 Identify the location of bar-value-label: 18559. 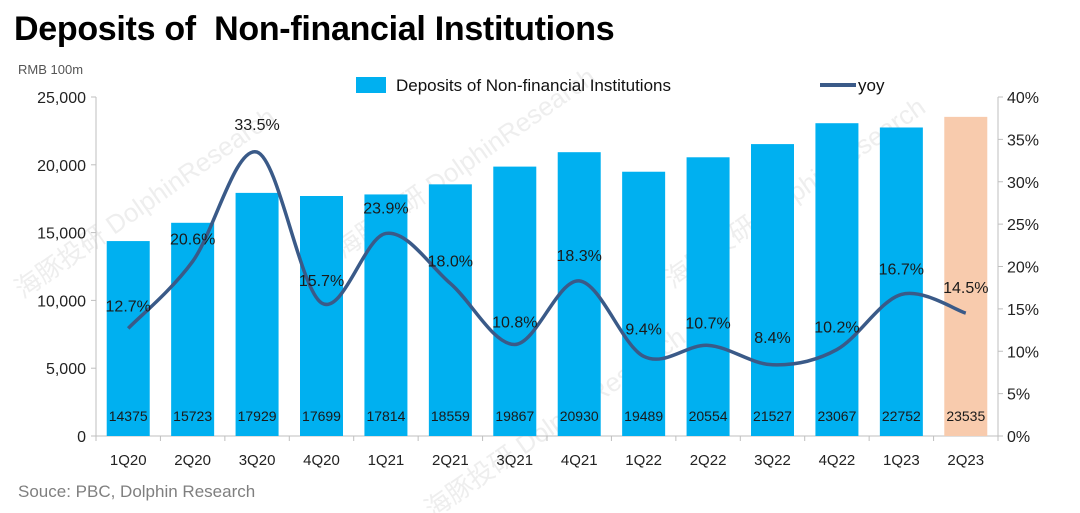
(450, 416).